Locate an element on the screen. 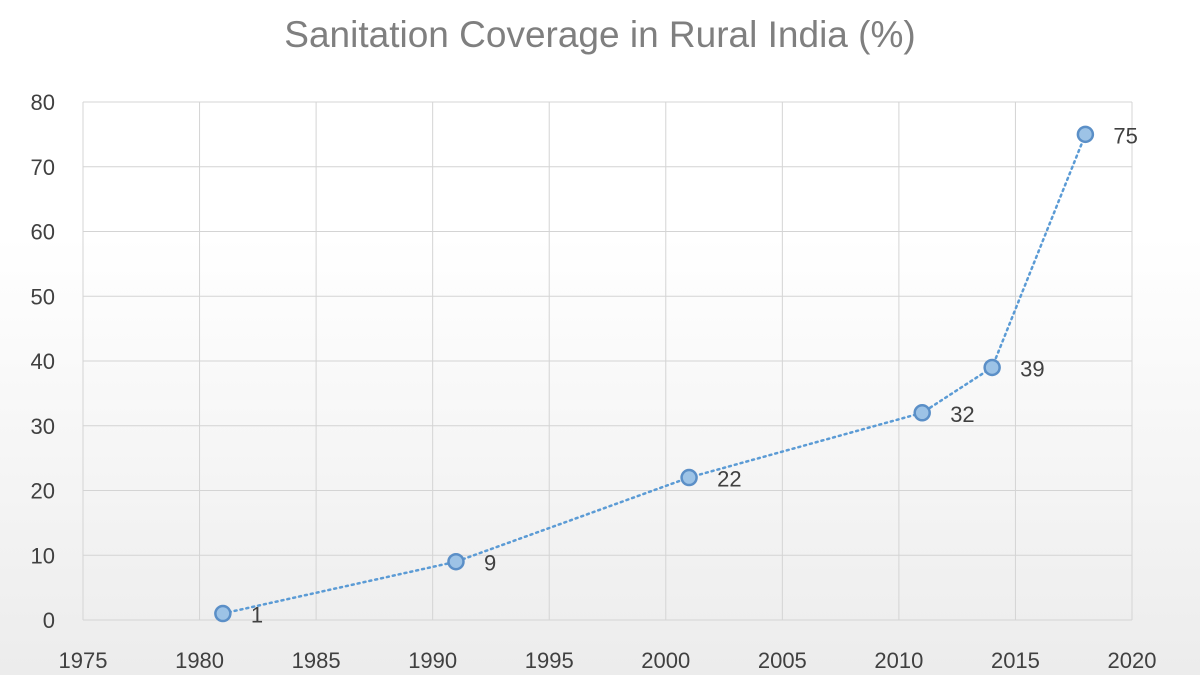  data-label: 75 is located at coordinates (1125, 135).